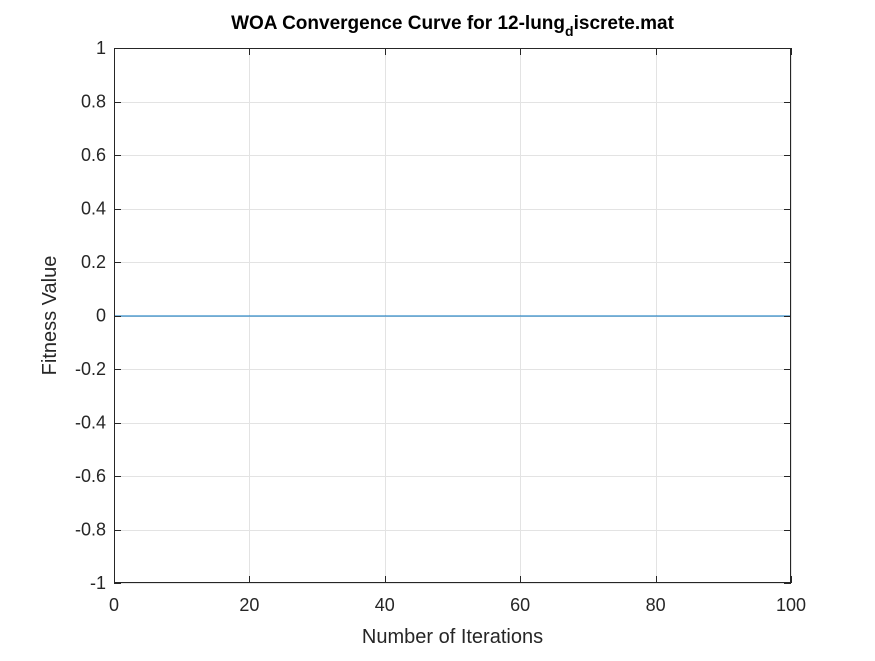 This screenshot has height=661, width=875. What do you see at coordinates (452, 637) in the screenshot?
I see `x-axis-label: Number of Iterations` at bounding box center [452, 637].